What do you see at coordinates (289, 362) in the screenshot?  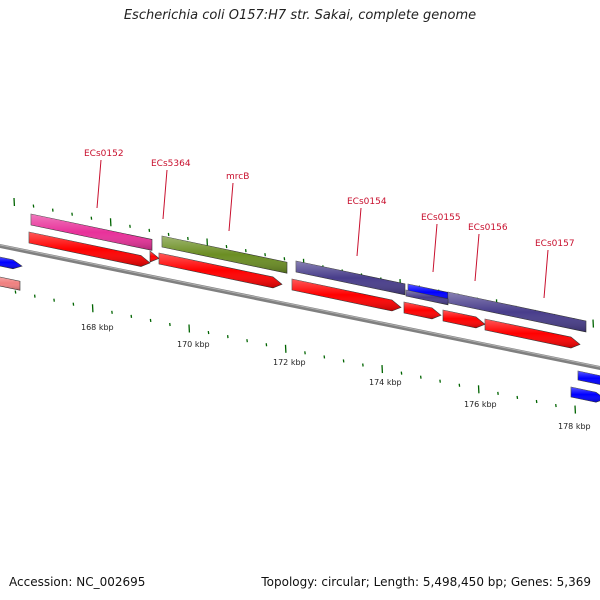 I see `scale-label: 172 kbp` at bounding box center [289, 362].